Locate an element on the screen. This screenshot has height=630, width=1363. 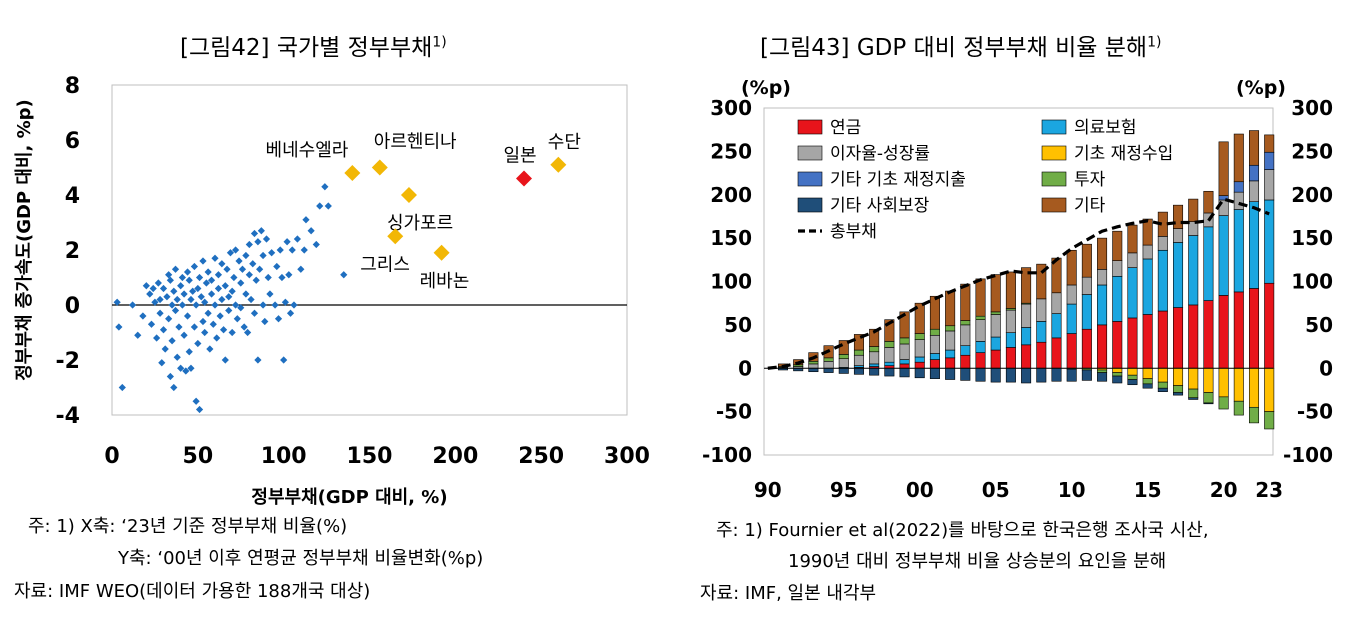
y-tick-label: -2 is located at coordinates (68, 361).